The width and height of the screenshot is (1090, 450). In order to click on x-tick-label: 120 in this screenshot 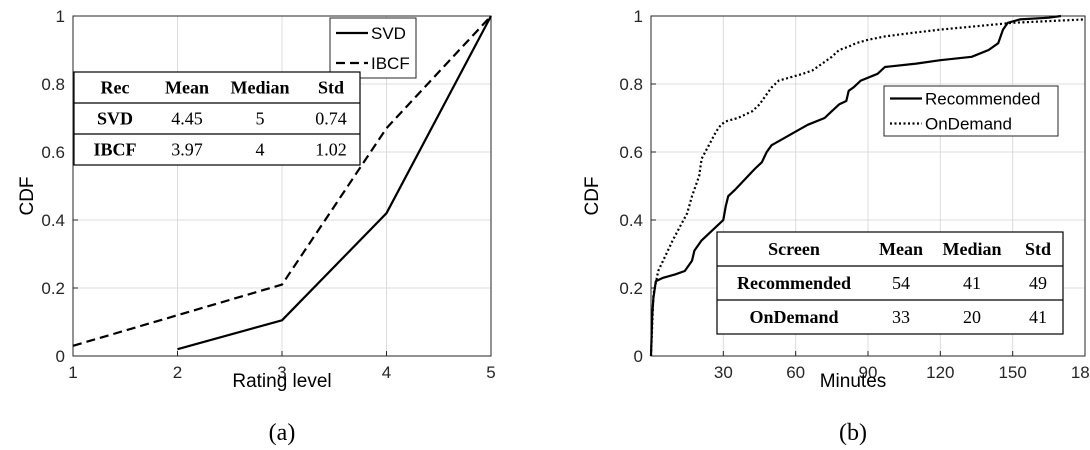, I will do `click(940, 372)`.